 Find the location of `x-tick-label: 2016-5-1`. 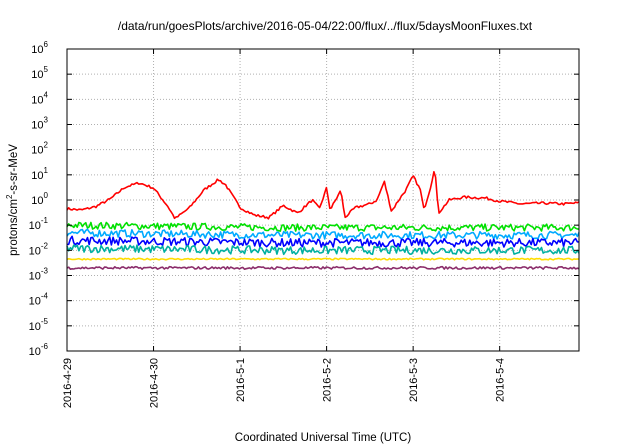

x-tick-label: 2016-5-1 is located at coordinates (241, 380).